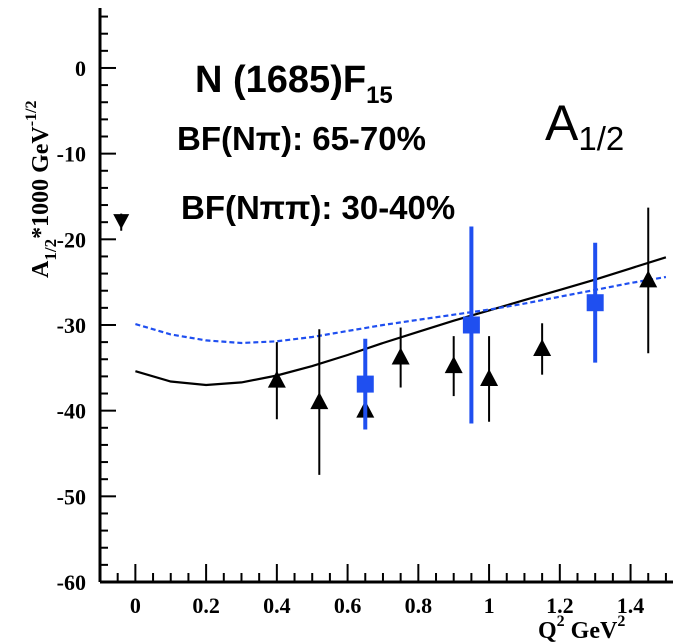 Image resolution: width=684 pixels, height=643 pixels. I want to click on y-tick-label: 0, so click(80, 68).